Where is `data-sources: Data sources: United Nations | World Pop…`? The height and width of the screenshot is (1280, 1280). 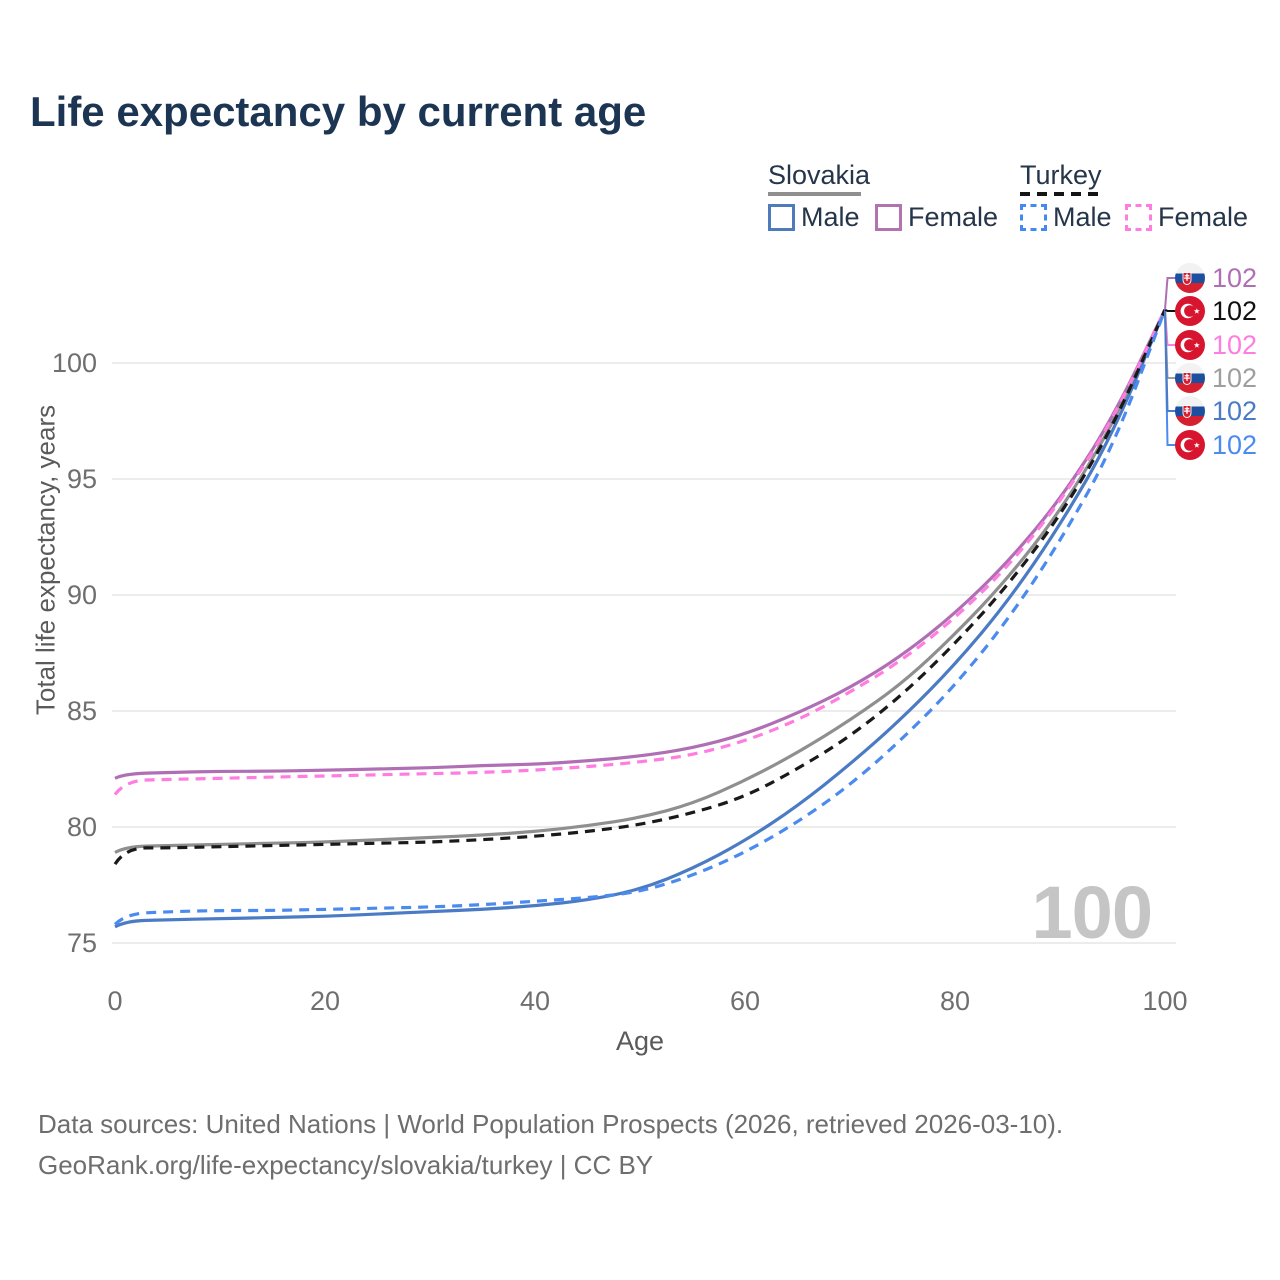 data-sources: Data sources: United Nations | World Pop… is located at coordinates (550, 1145).